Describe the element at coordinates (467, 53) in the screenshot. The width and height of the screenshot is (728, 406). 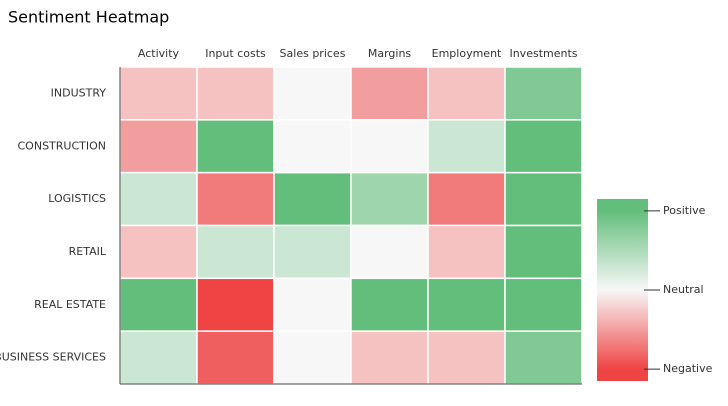
I see `column-label: Employment` at that location.